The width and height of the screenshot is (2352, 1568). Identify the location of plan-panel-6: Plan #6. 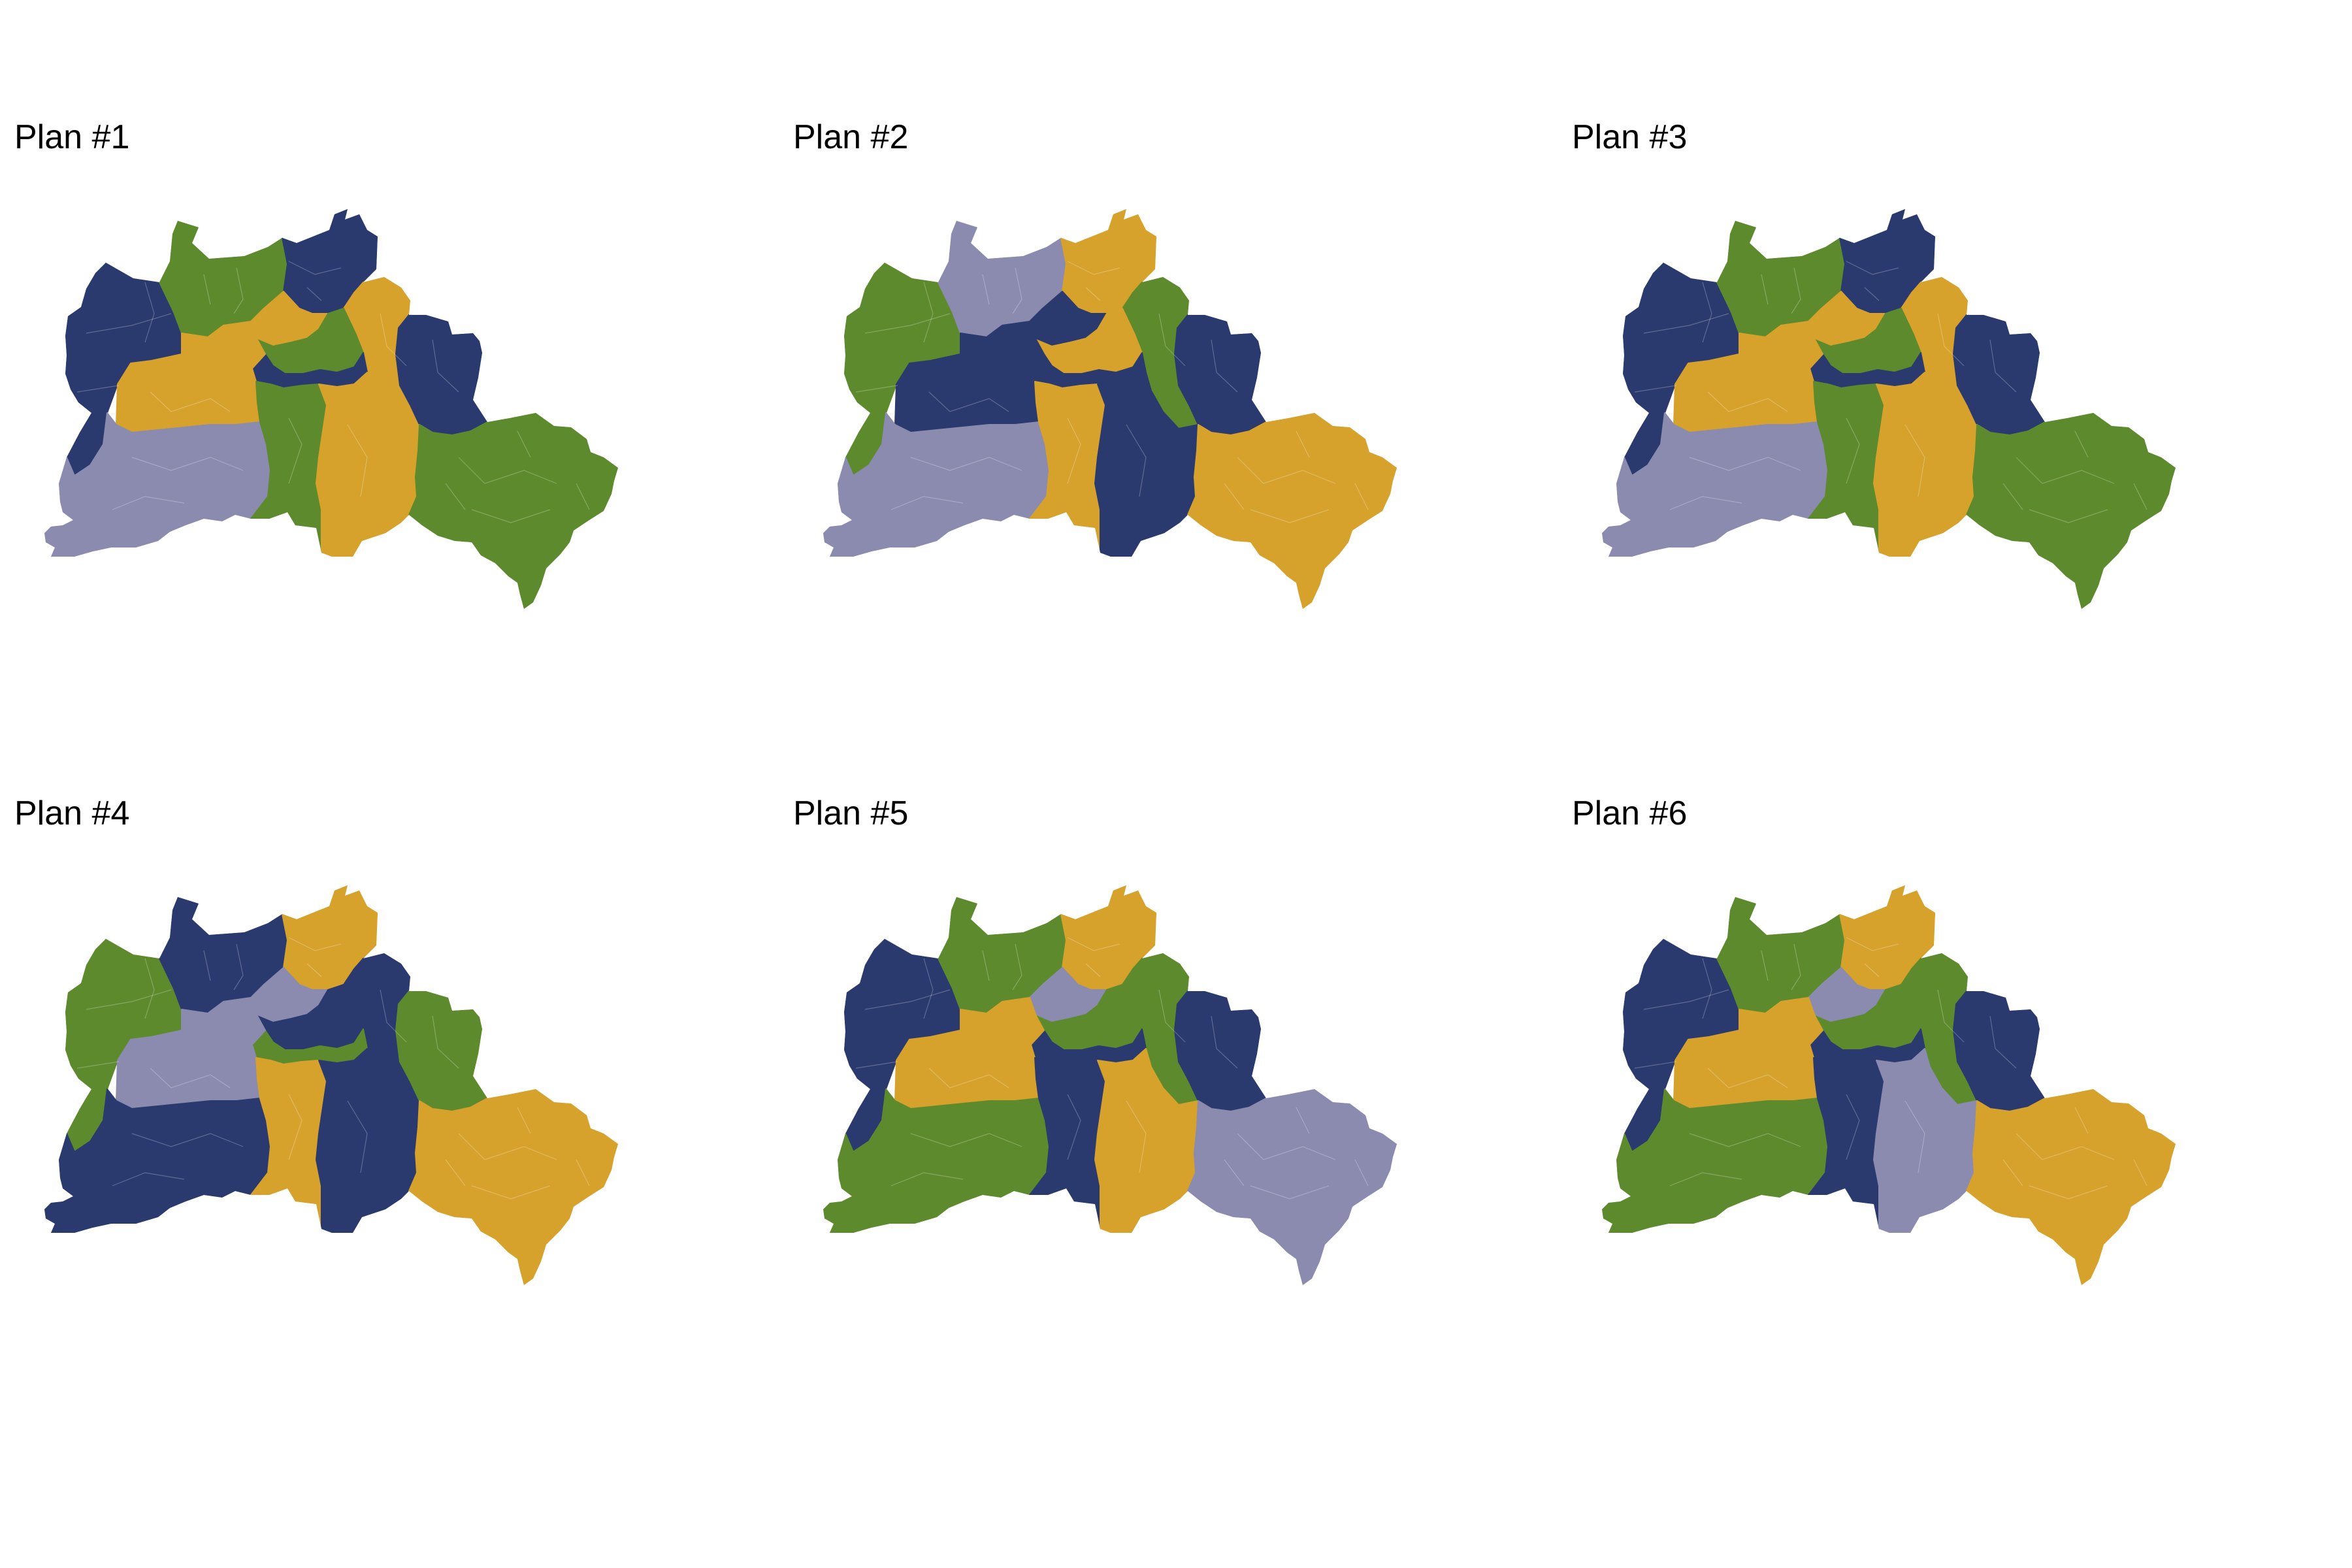
(1957, 1120).